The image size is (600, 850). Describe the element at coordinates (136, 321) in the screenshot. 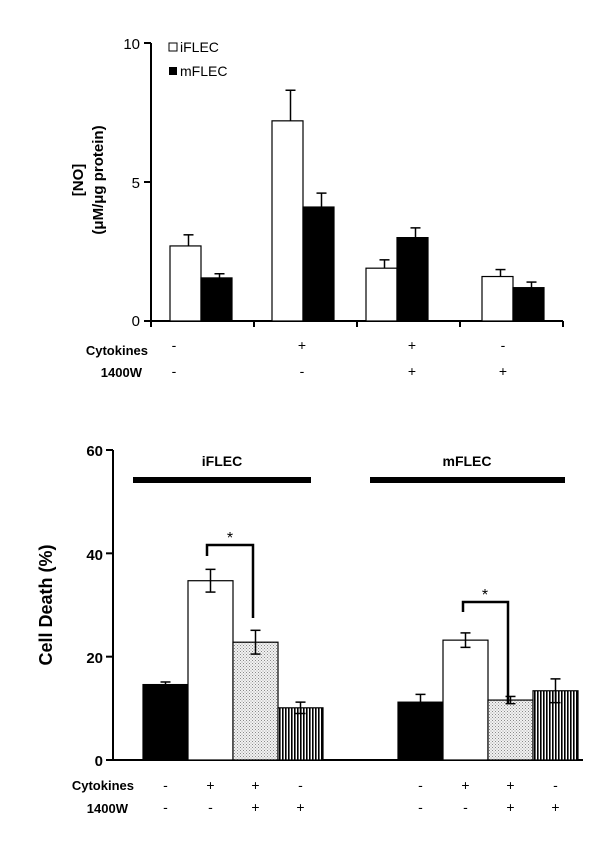

I see `top-ytick-label: 0` at that location.